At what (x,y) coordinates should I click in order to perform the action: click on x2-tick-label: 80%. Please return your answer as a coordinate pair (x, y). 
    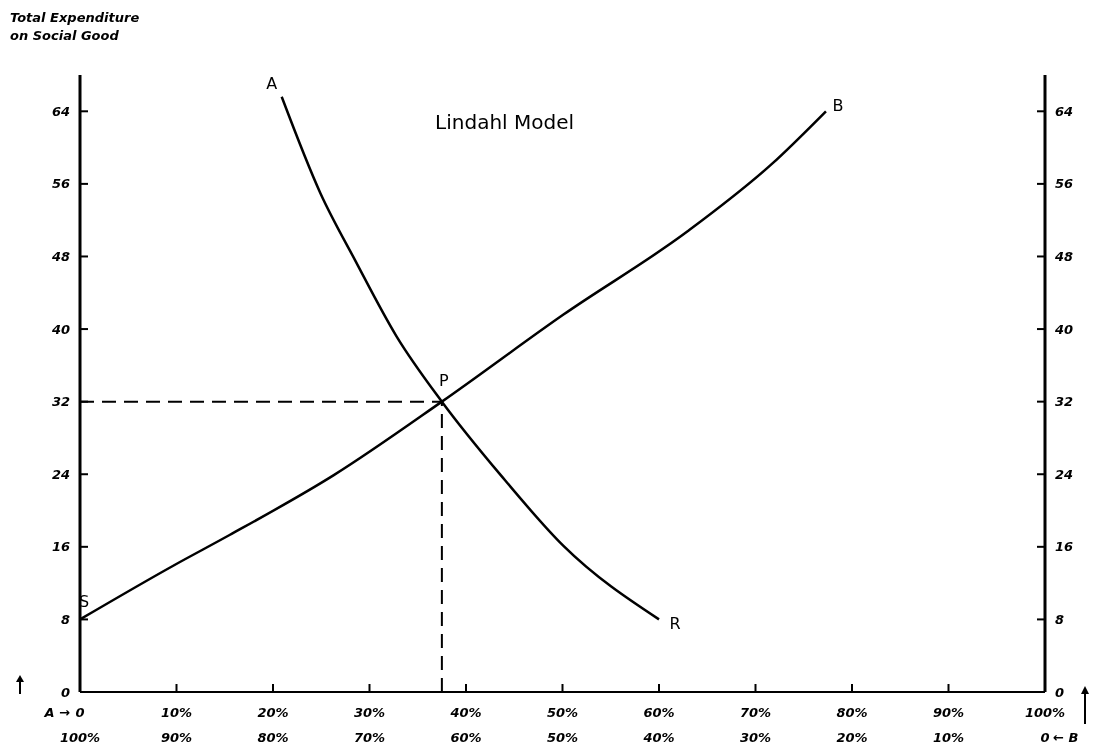
    Looking at the image, I should click on (273, 737).